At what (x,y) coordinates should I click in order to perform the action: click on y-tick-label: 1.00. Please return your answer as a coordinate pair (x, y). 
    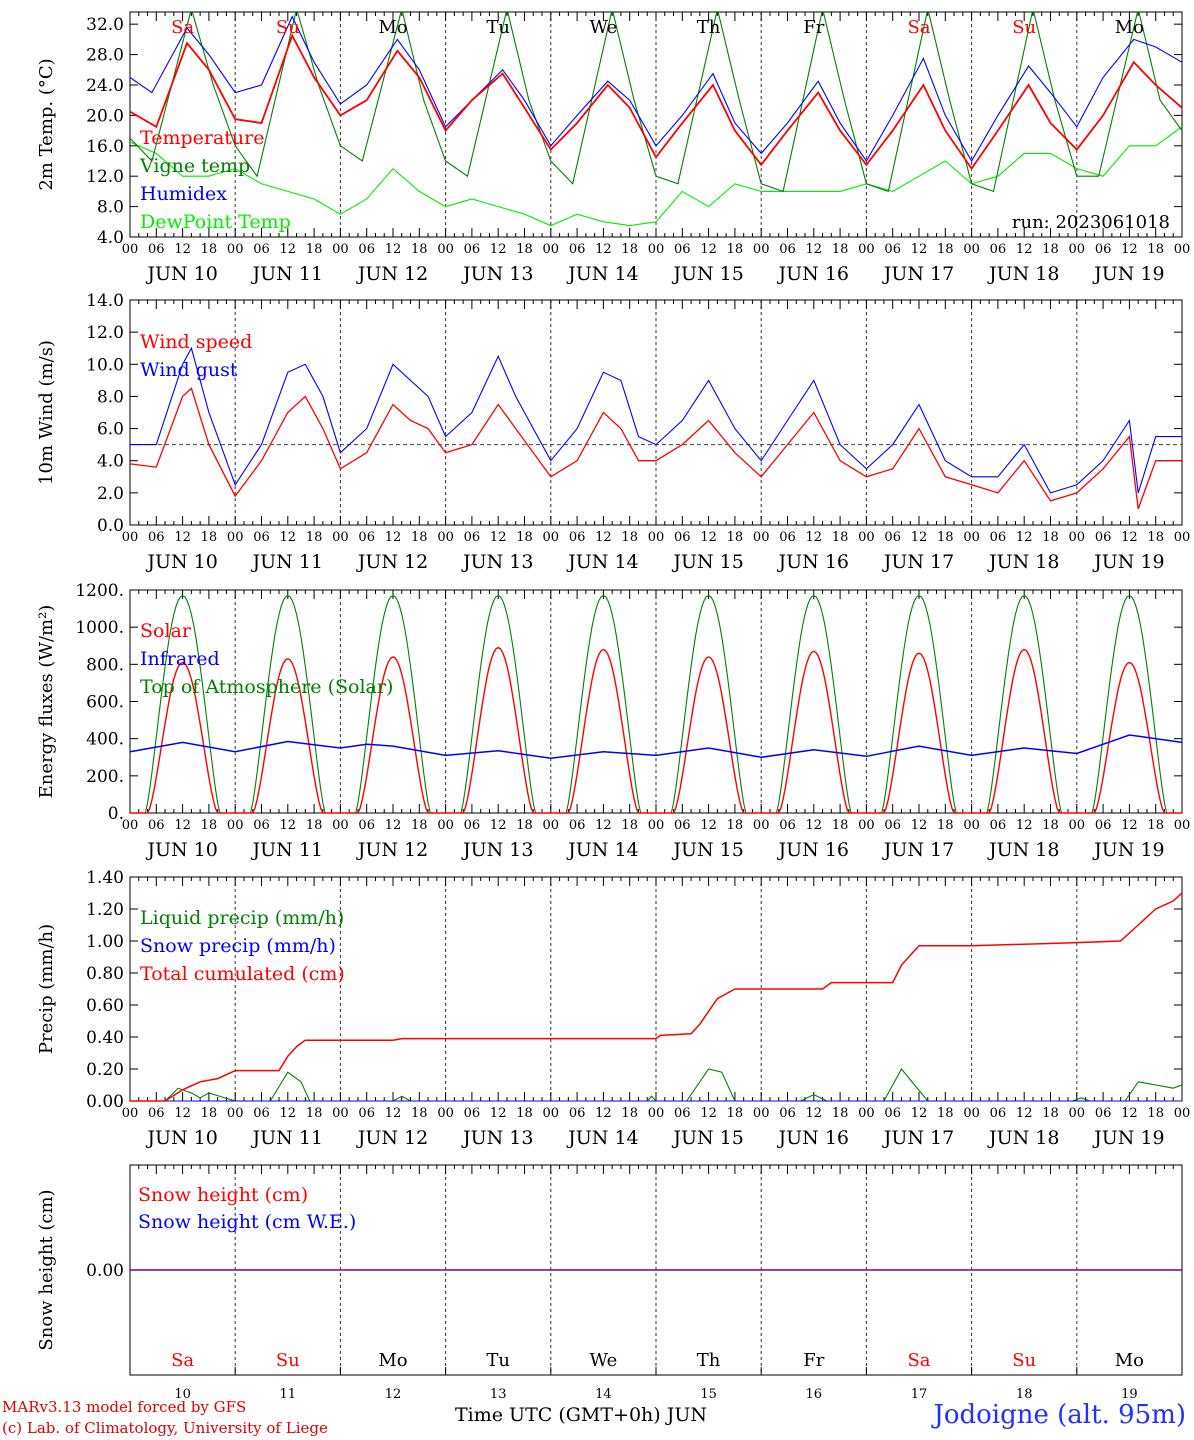
    Looking at the image, I should click on (105, 942).